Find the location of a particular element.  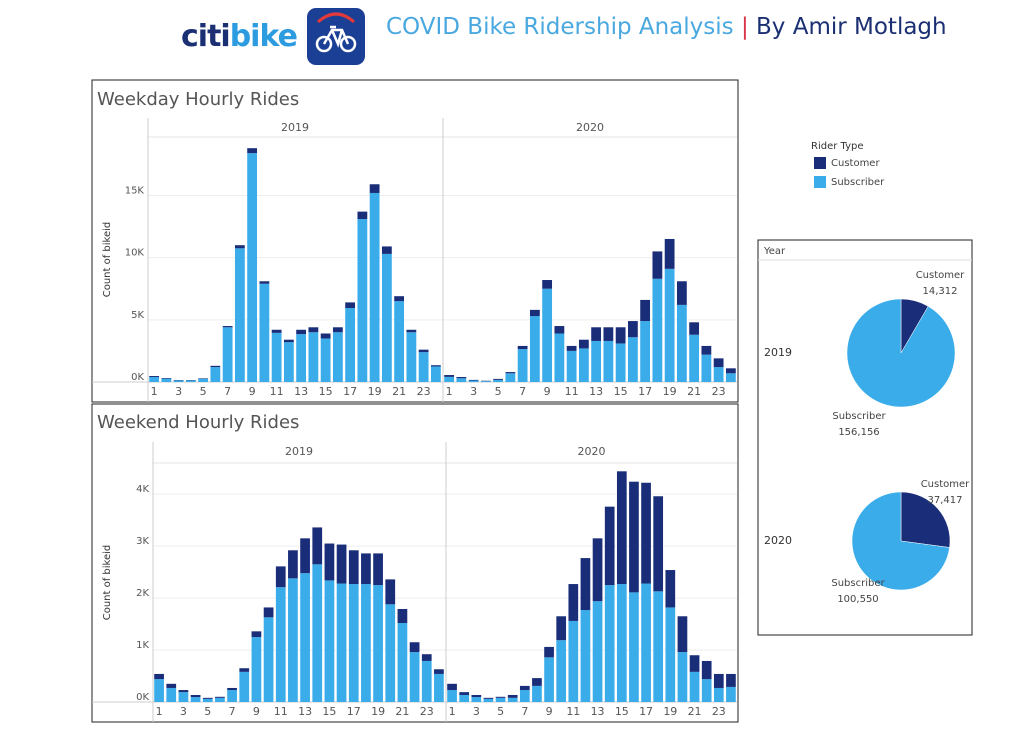

panel-title: 2020 is located at coordinates (592, 451).